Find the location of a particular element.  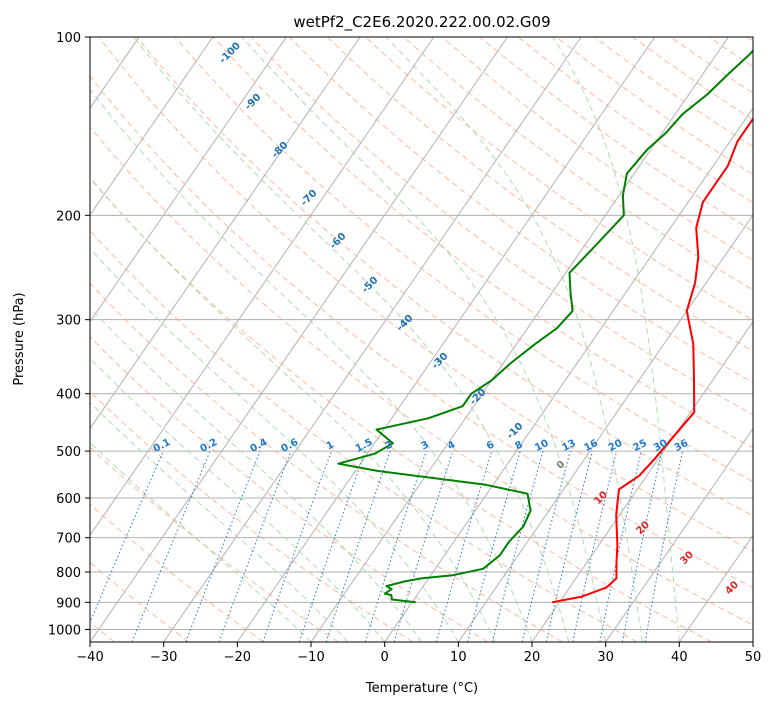

x-axis: −40 −30 −20 −10 0 10 20 30 40 50 is located at coordinates (418, 653).